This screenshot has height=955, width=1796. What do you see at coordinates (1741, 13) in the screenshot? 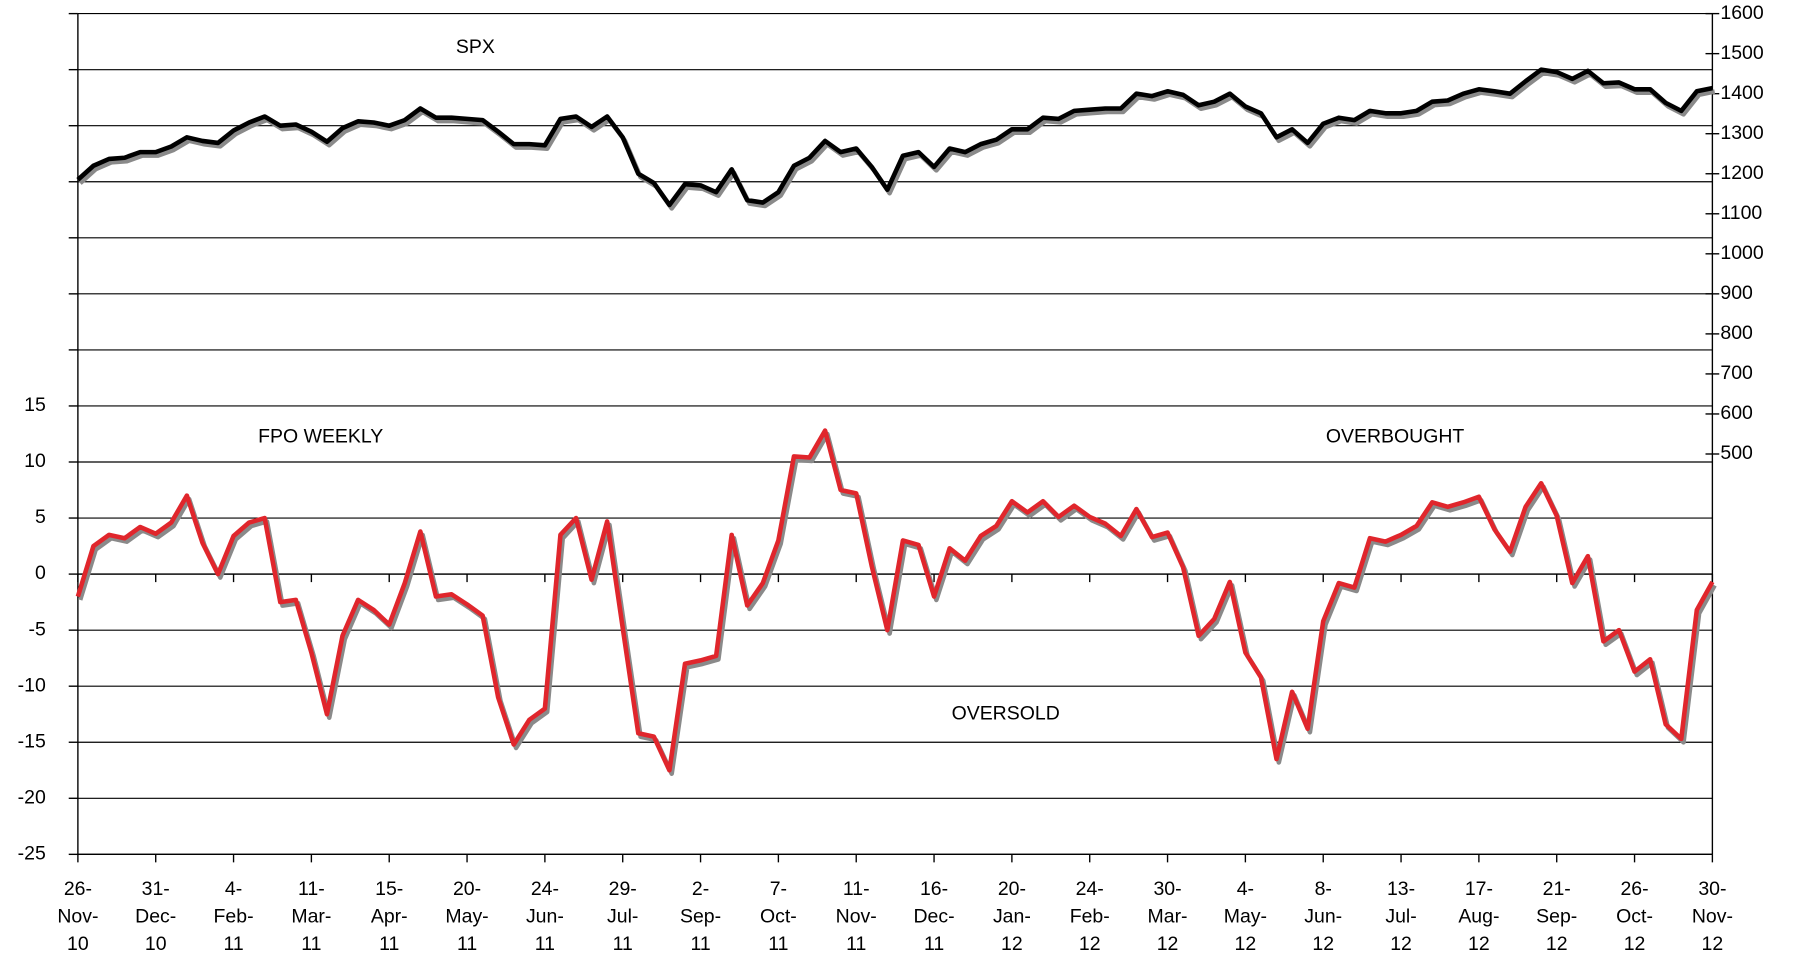
I see `y2-tick-label: 1600` at bounding box center [1741, 13].